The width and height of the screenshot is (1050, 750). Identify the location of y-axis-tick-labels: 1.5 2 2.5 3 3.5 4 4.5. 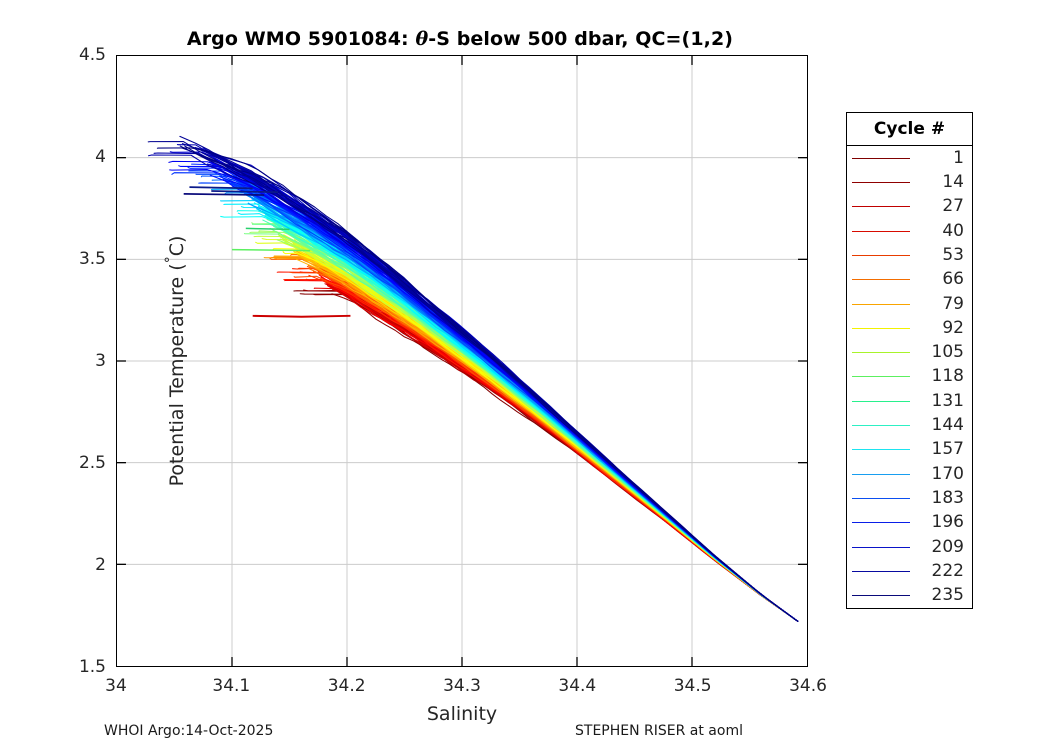
(74, 361).